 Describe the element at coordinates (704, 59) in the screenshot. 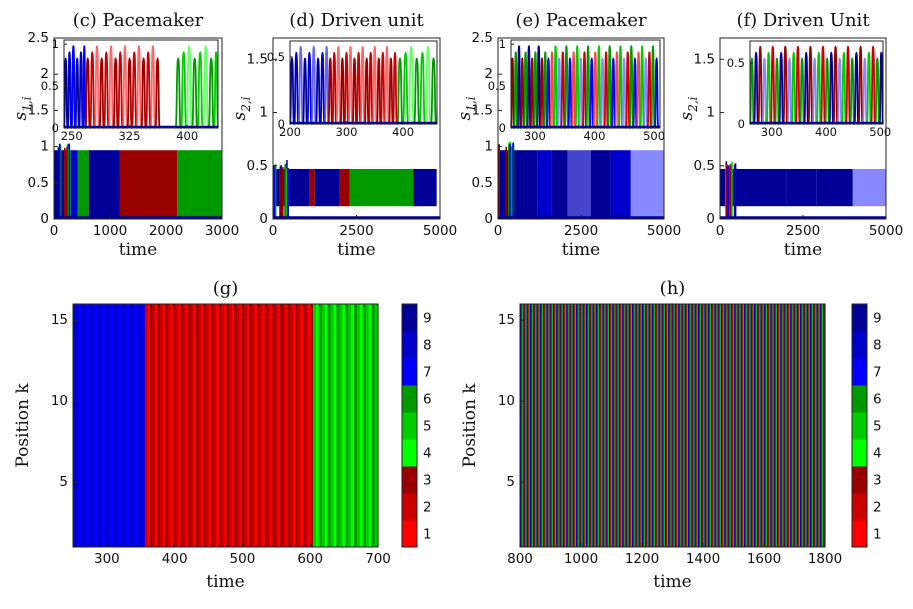

I see `panel-f-ytick-label: 1.5` at that location.